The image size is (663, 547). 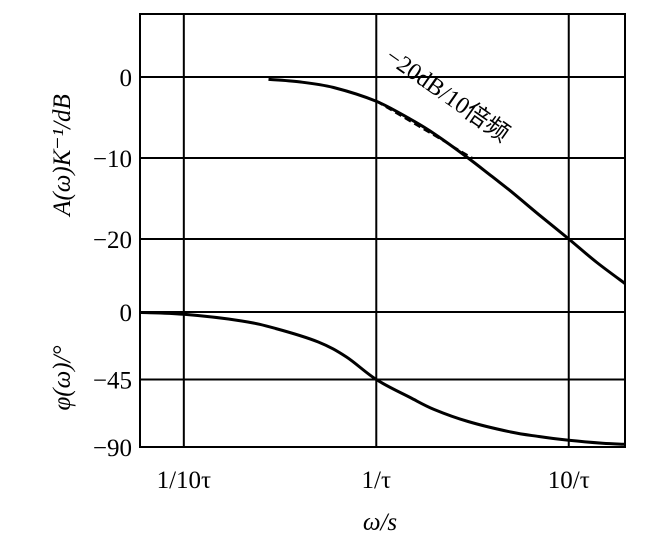 What do you see at coordinates (126, 78) in the screenshot?
I see `magnitude-y-tick-label-0: 0` at bounding box center [126, 78].